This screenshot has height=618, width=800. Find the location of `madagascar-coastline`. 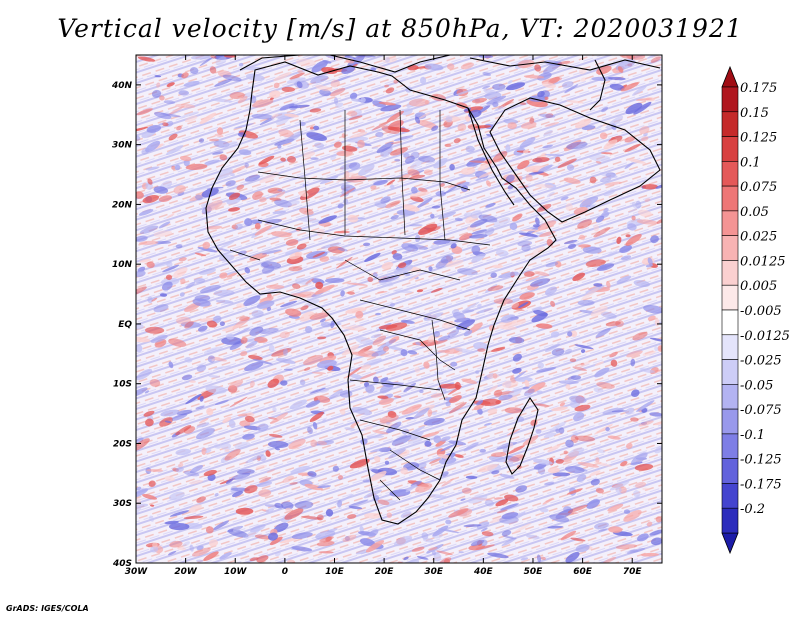

madagascar-coastline is located at coordinates (522, 435).